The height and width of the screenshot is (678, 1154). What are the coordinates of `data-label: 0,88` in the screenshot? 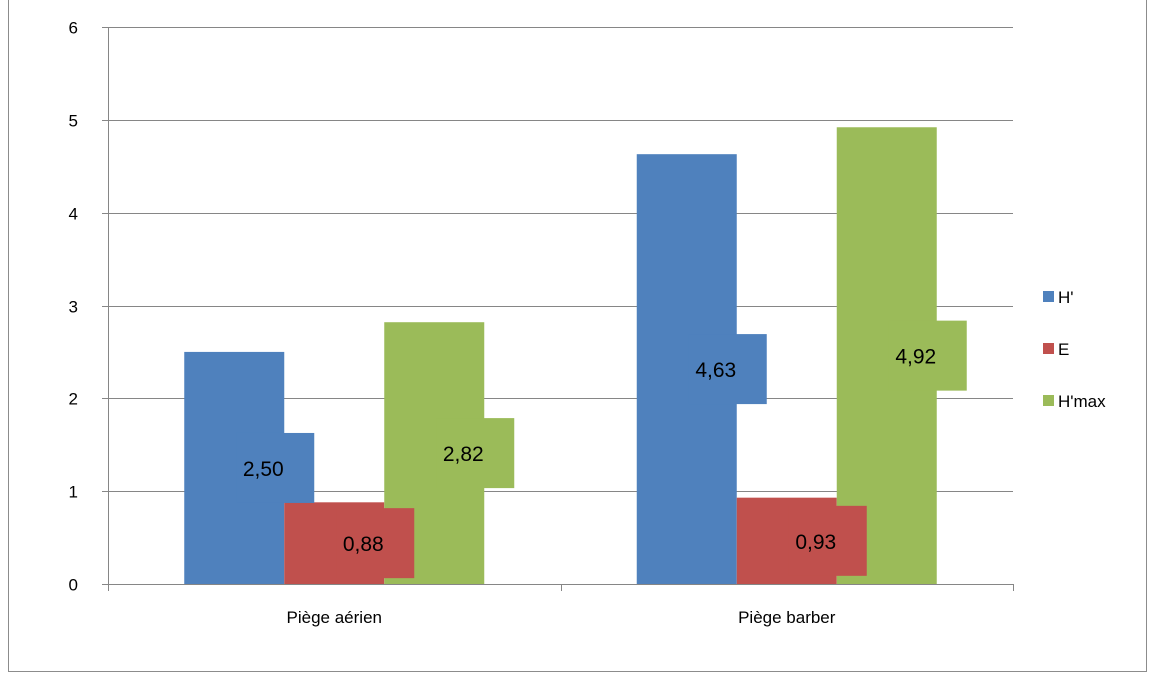 It's located at (363, 544).